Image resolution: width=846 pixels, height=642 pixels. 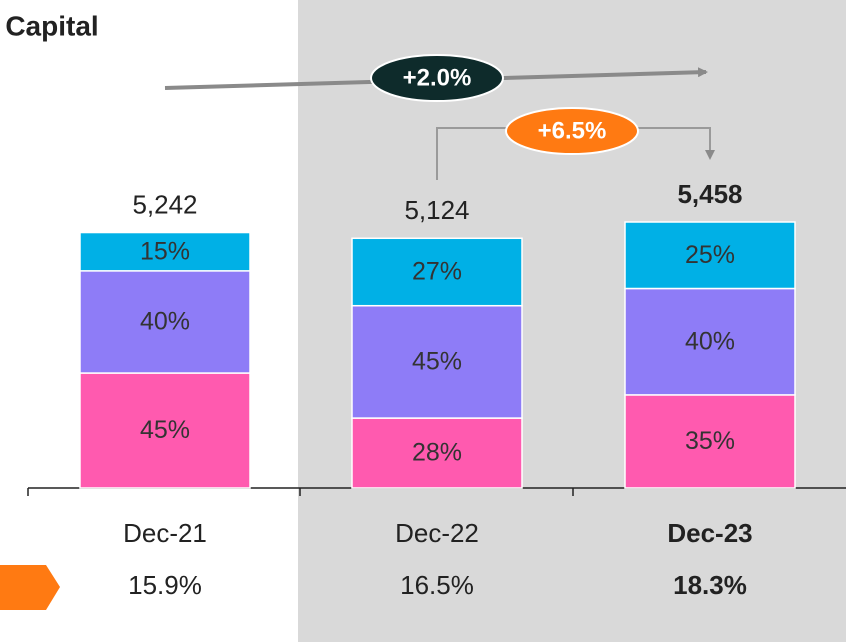 I want to click on total-label: 5,458, so click(x=709, y=194).